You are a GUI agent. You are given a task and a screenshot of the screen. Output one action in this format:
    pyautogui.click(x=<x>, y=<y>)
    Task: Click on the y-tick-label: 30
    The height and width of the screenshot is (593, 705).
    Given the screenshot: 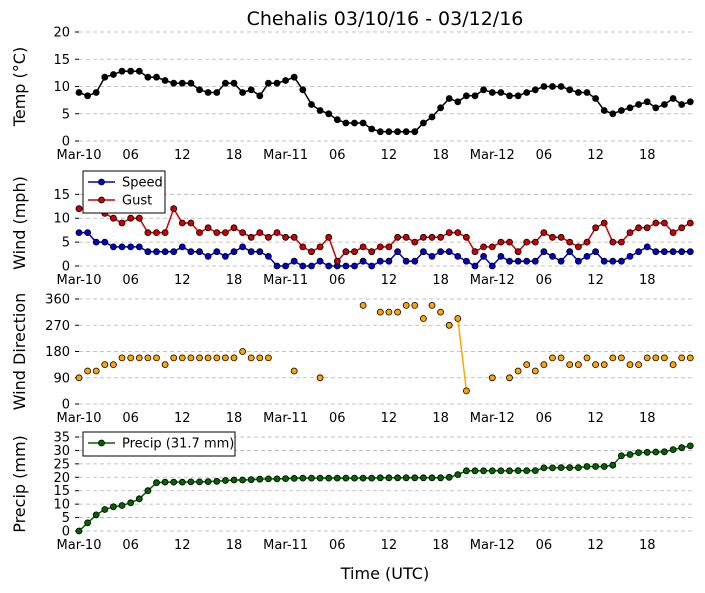 What is the action you would take?
    pyautogui.click(x=61, y=451)
    